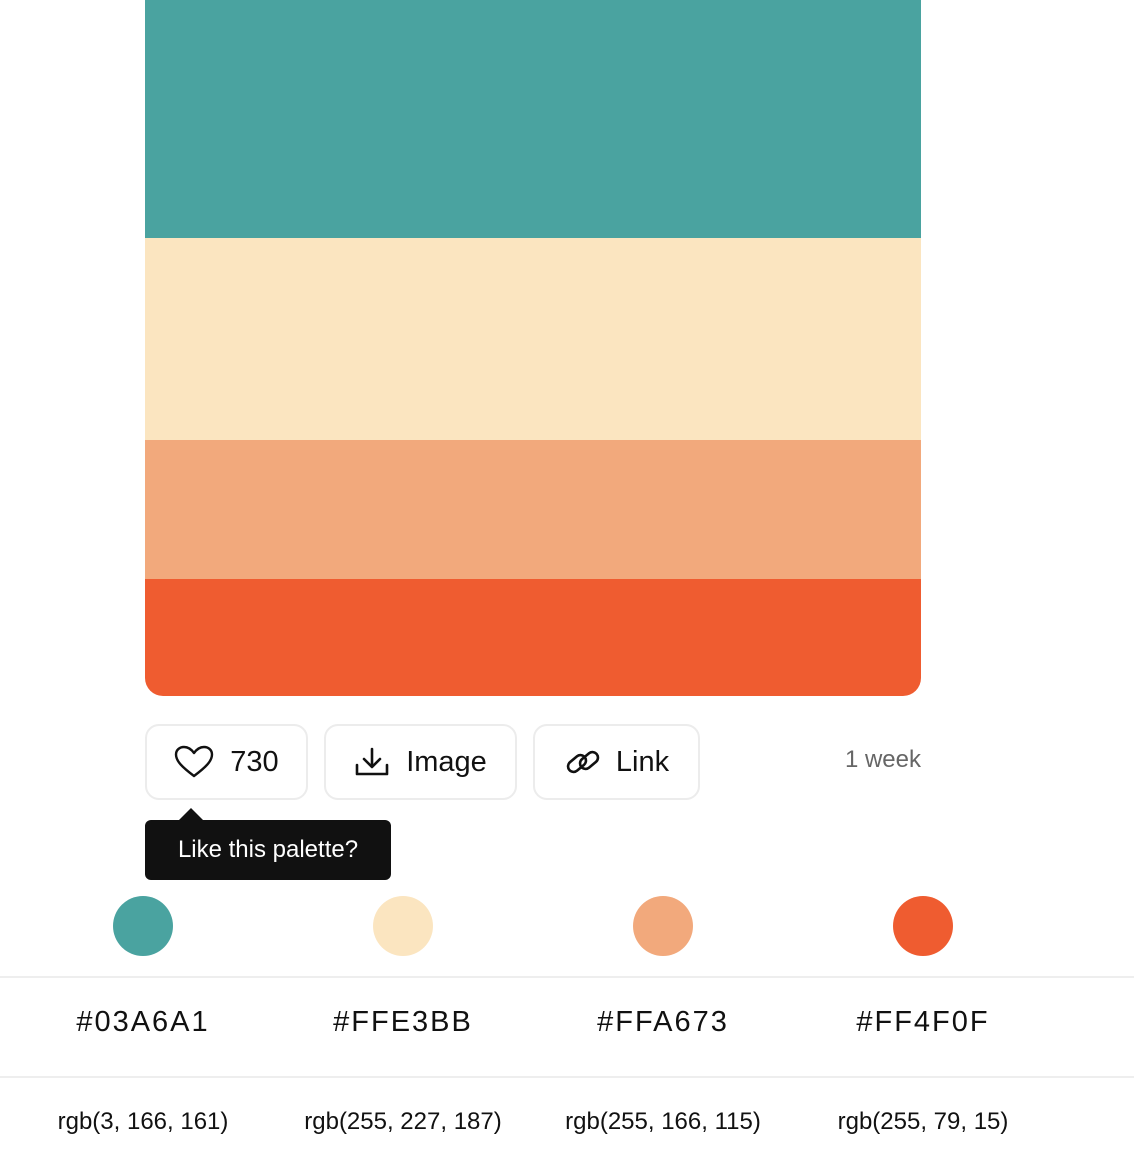 This screenshot has width=1134, height=1154. What do you see at coordinates (663, 1121) in the screenshot?
I see `rgb-value: rgb(255, 166, 115)` at bounding box center [663, 1121].